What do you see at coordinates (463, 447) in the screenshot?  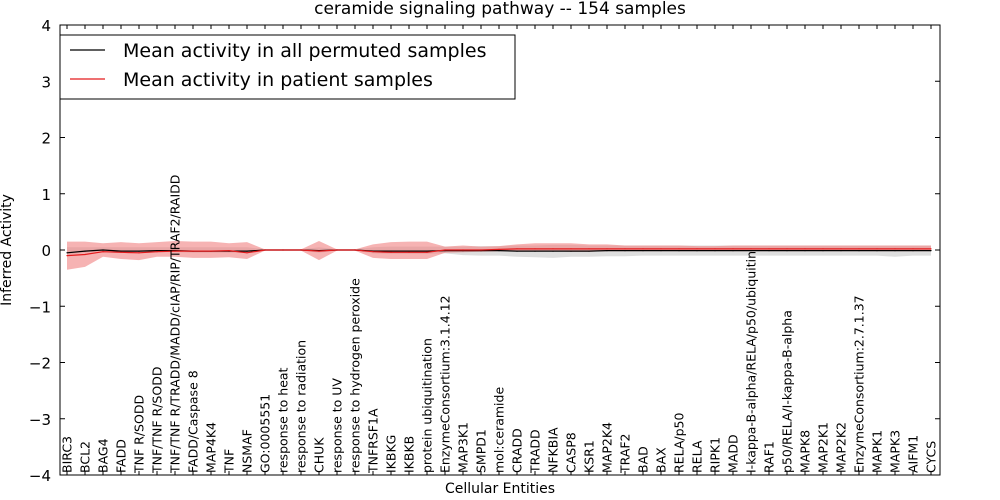 I see `x-tick-label: MAP3K1` at bounding box center [463, 447].